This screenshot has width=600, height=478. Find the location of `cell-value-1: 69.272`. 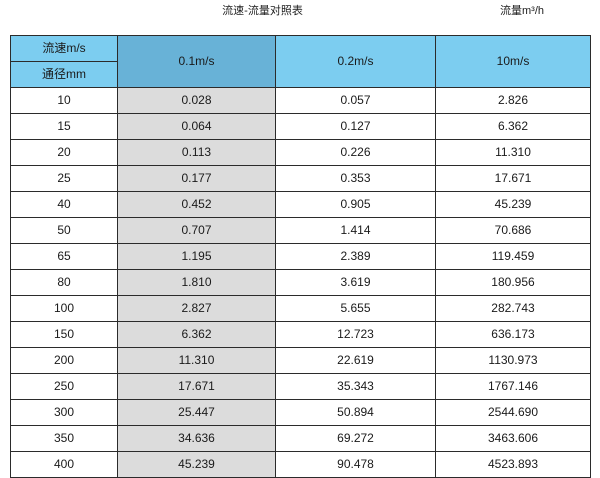

cell-value-1: 69.272 is located at coordinates (355, 438).